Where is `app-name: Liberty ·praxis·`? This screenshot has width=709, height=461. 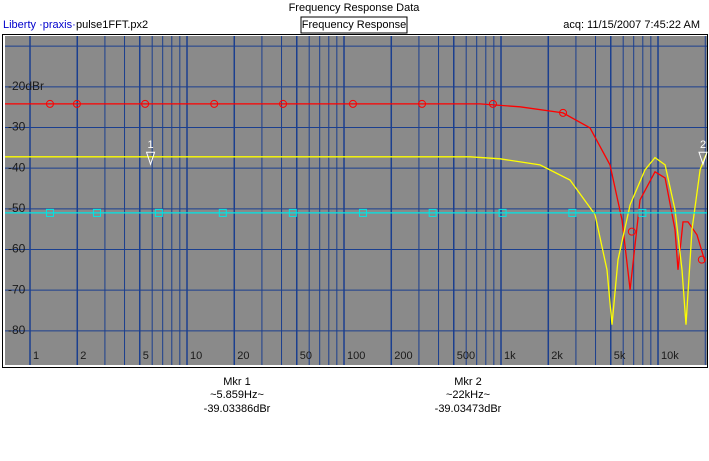
app-name: Liberty ·praxis· is located at coordinates (39, 25).